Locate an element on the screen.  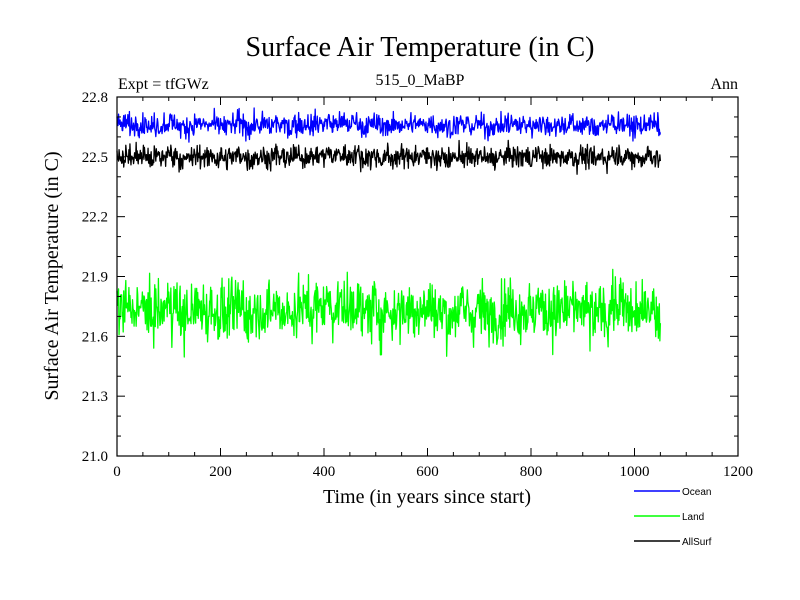
x-tick-label: 1200 is located at coordinates (738, 472).